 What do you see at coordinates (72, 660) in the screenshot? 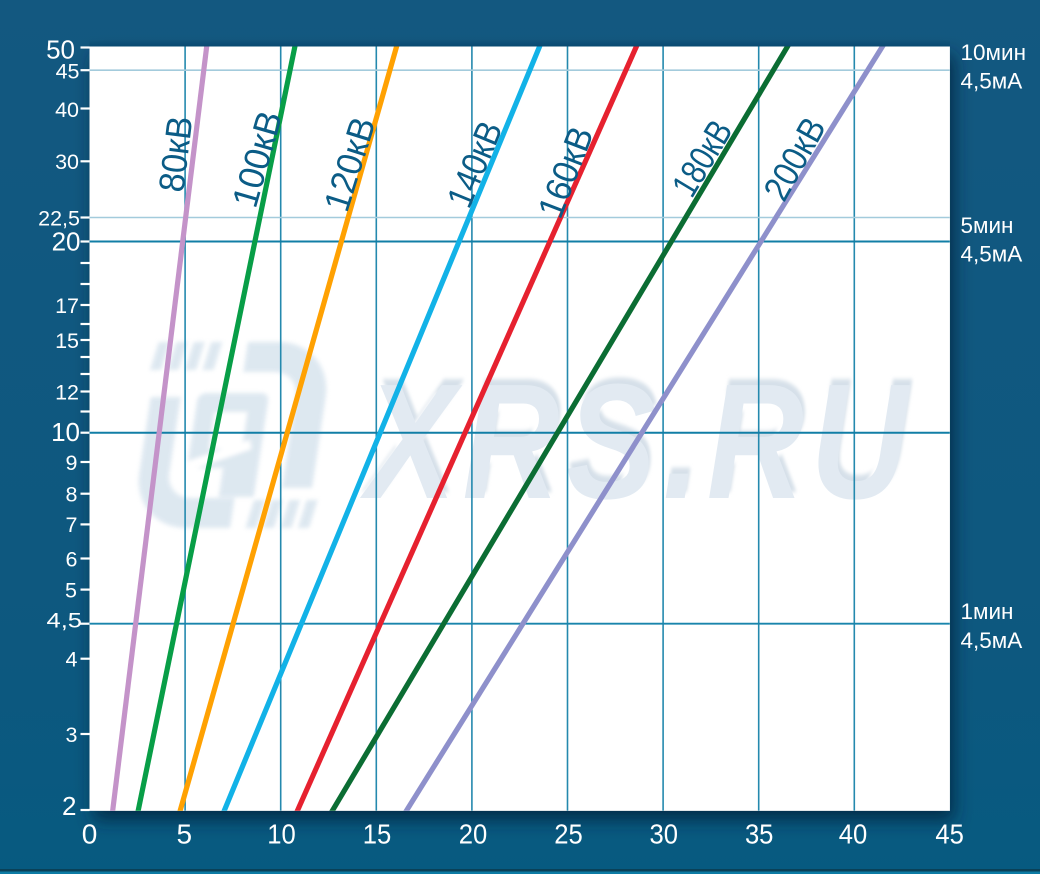
I see `svg-text: 4` at bounding box center [72, 660].